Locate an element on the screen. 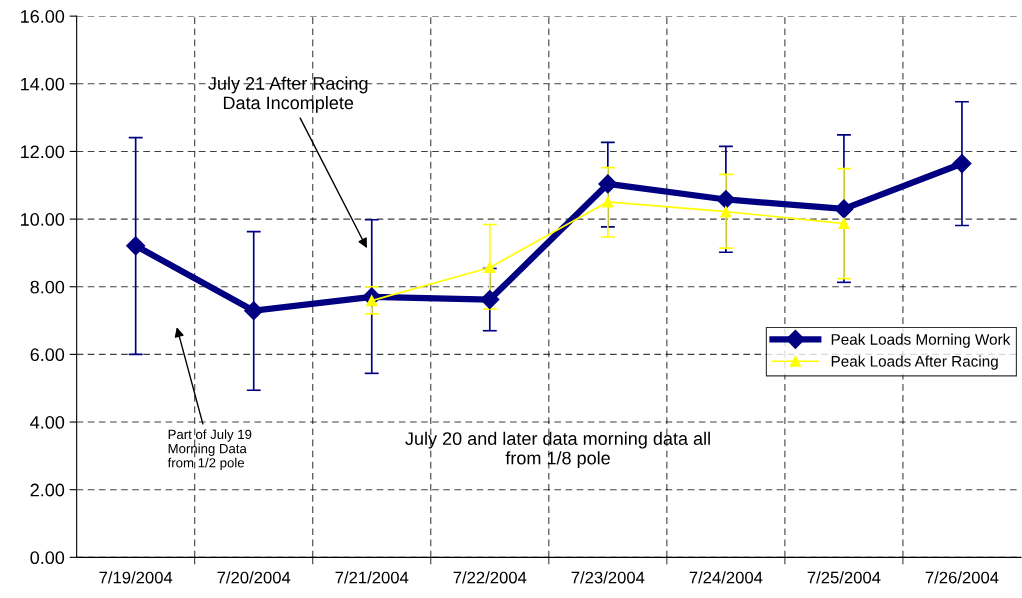 The height and width of the screenshot is (598, 1022). y-tick-label: 14.00 is located at coordinates (43, 84).